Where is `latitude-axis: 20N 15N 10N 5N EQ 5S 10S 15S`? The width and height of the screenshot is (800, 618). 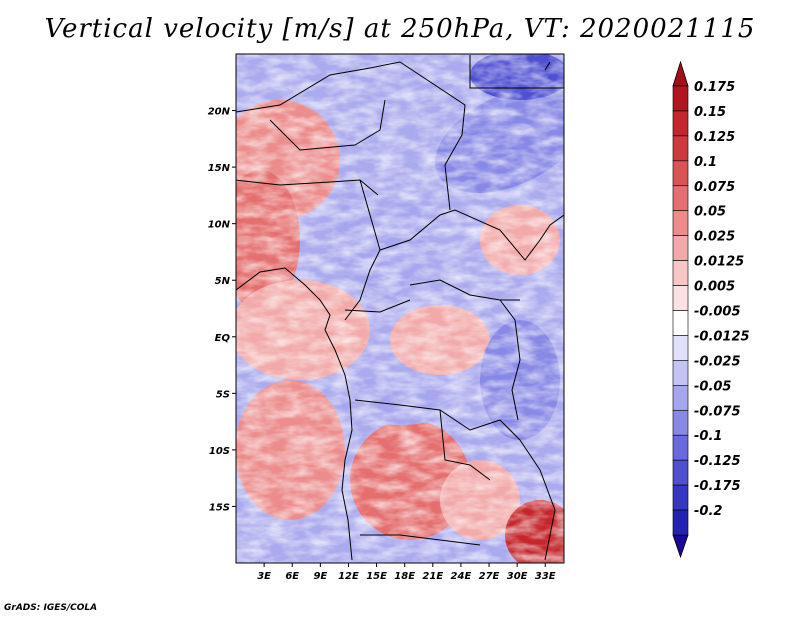
latitude-axis: 20N 15N 10N 5N EQ 5S 10S 15S is located at coordinates (222, 310).